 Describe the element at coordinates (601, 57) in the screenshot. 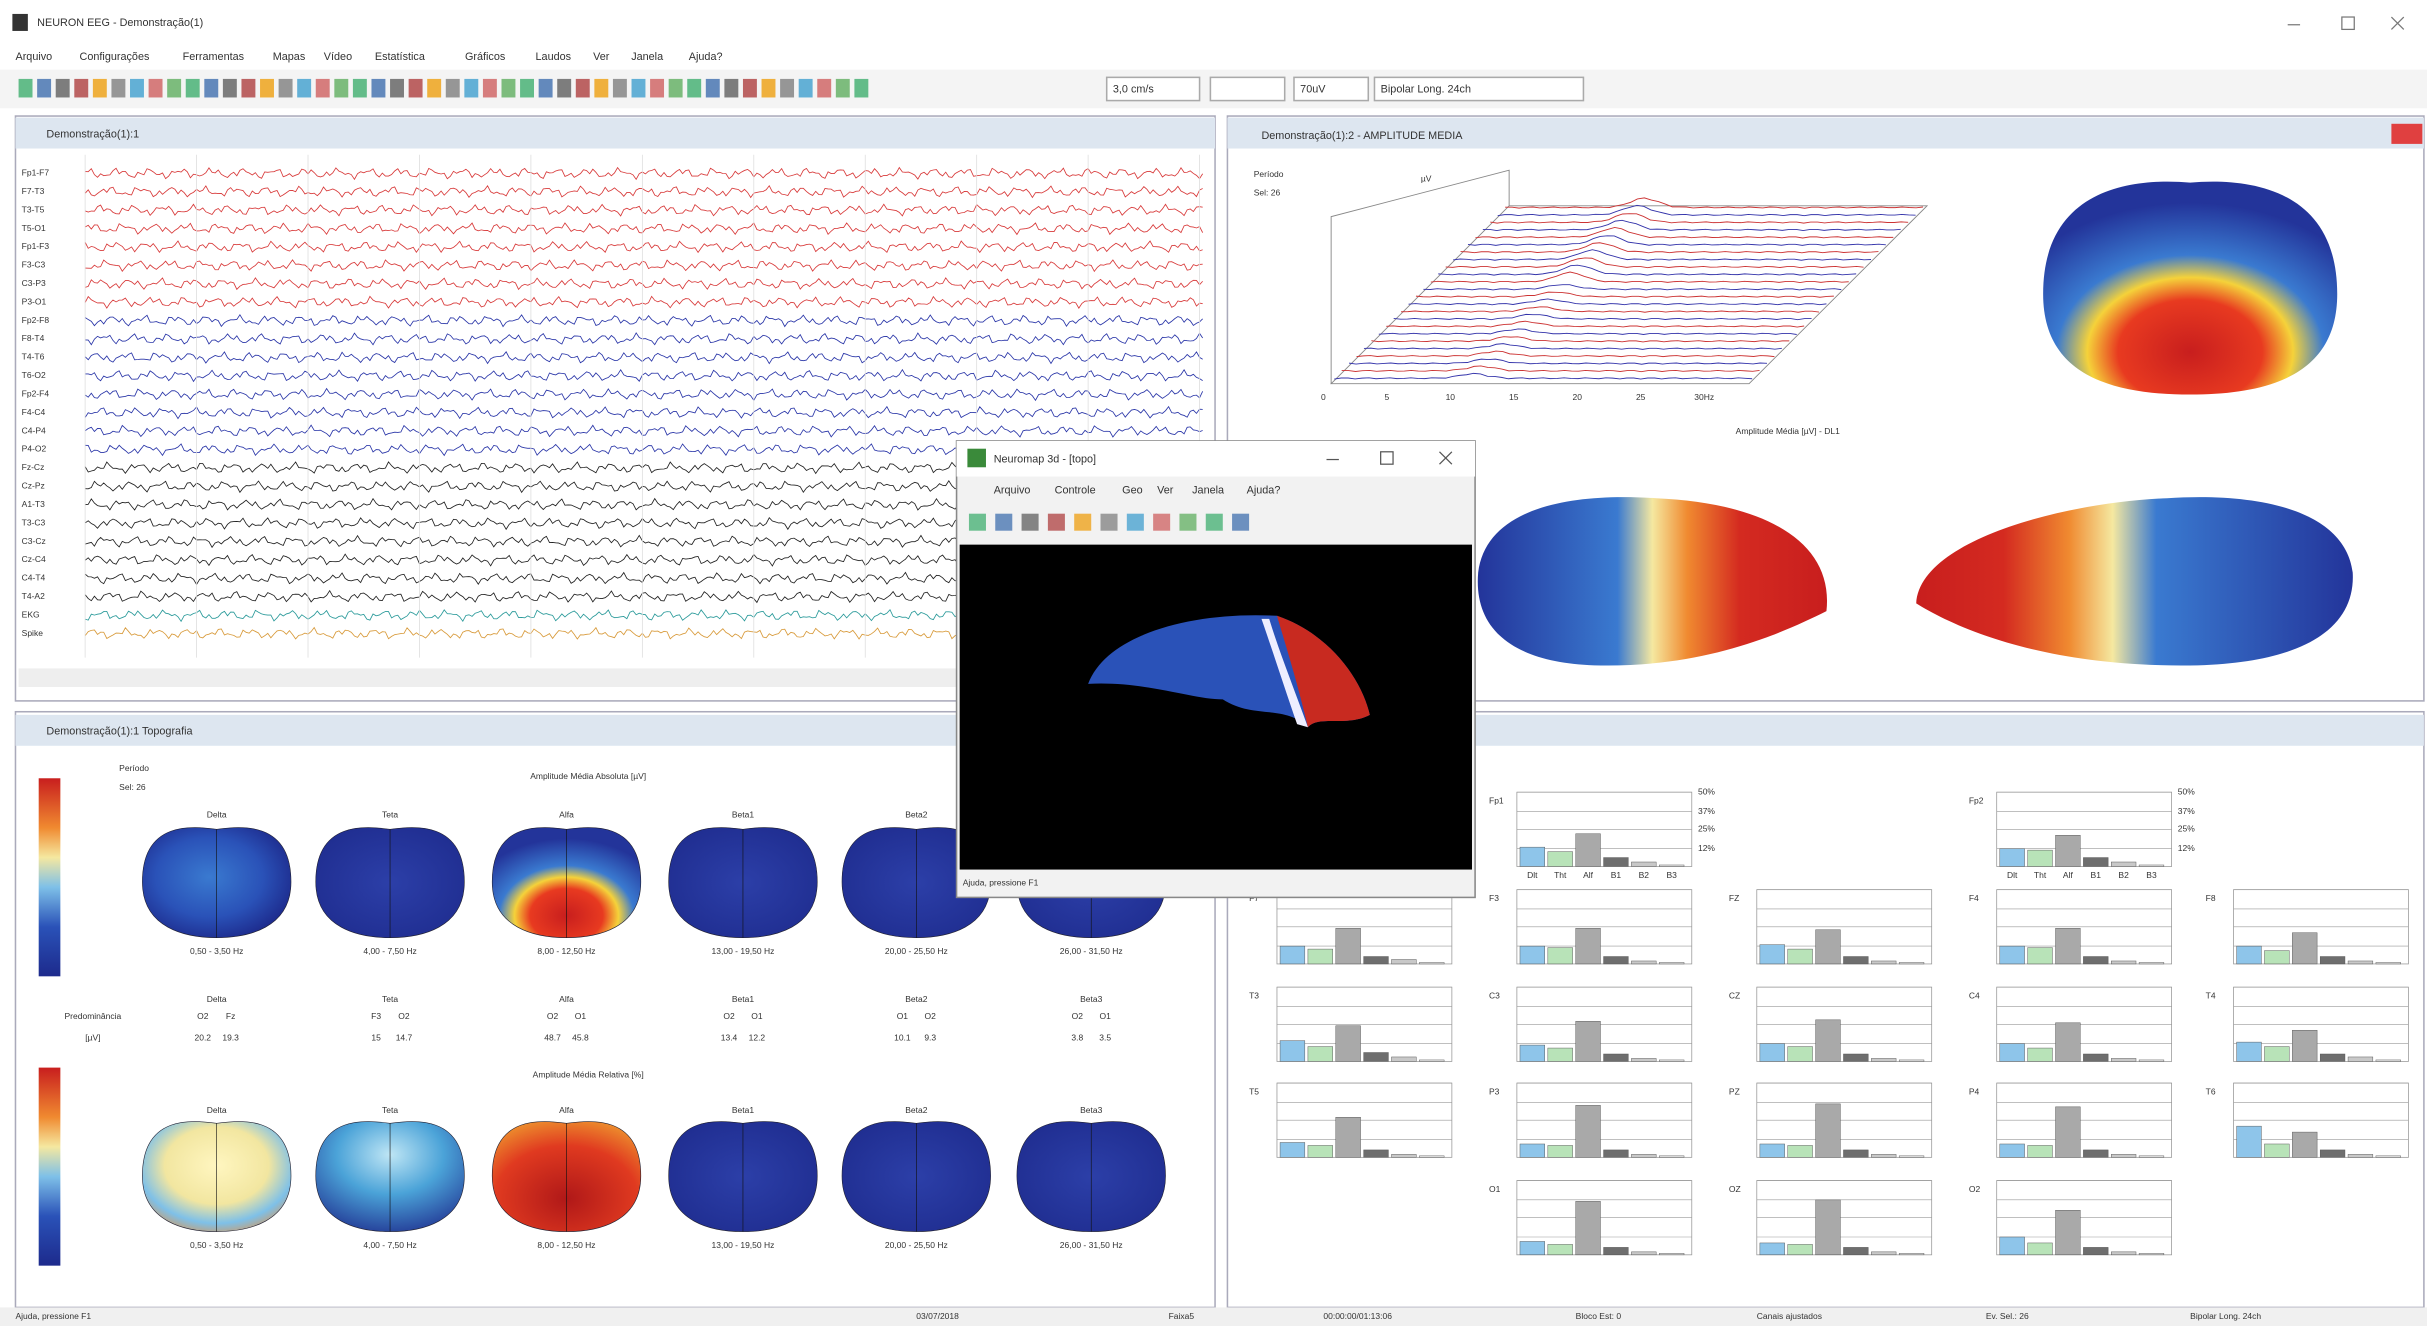

I see `menu-item: Ver` at that location.